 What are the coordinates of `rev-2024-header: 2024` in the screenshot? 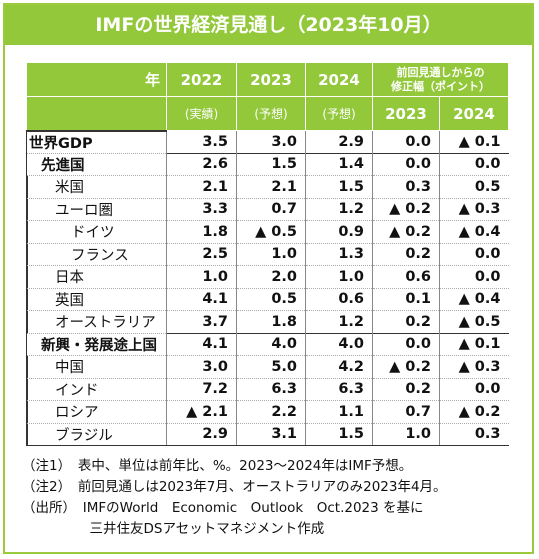 It's located at (474, 113).